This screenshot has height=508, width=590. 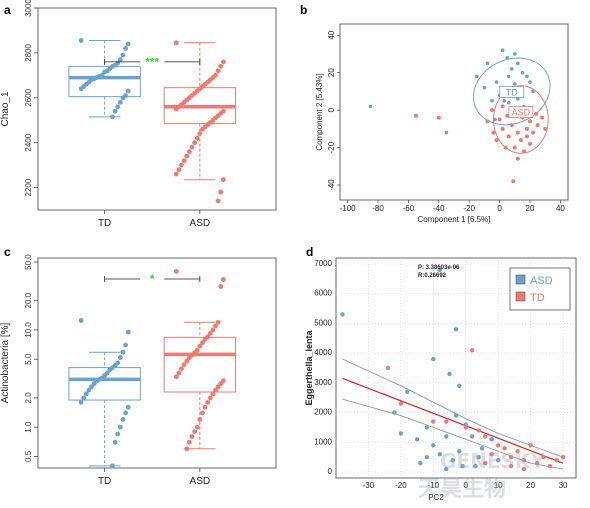 What do you see at coordinates (104, 81) in the screenshot?
I see `box-td` at bounding box center [104, 81].